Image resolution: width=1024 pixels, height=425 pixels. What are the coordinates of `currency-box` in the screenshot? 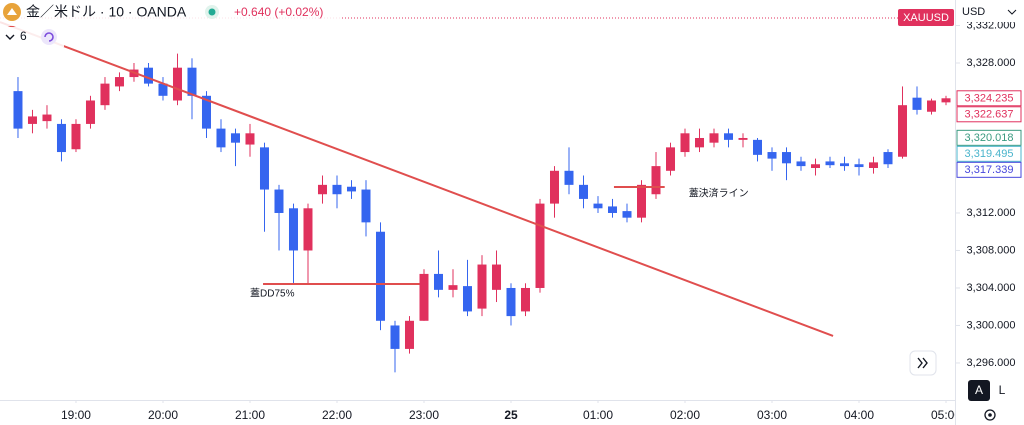 It's located at (990, 12).